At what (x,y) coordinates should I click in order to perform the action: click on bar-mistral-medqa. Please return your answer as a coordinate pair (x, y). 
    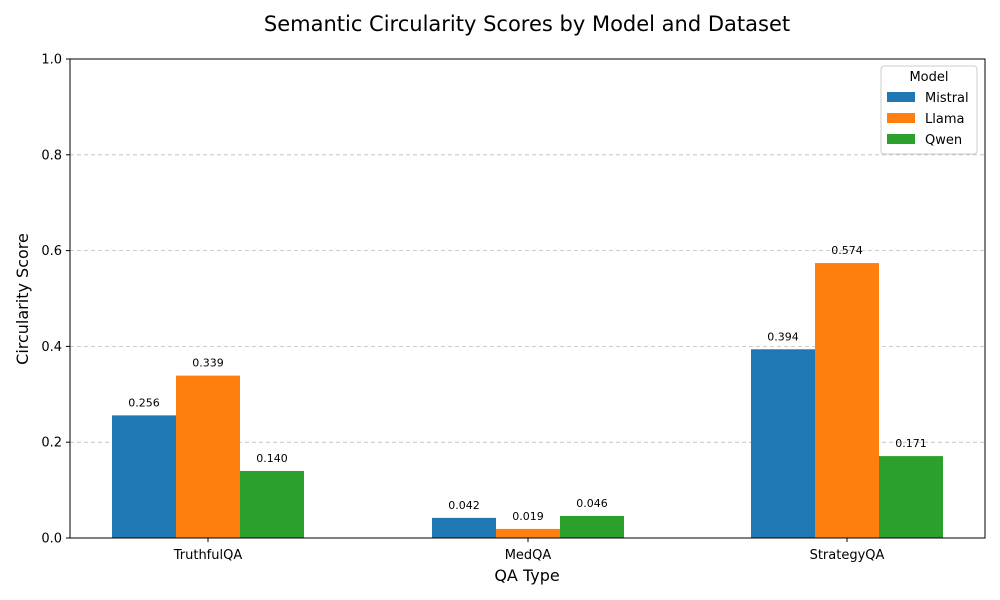
    Looking at the image, I should click on (464, 527).